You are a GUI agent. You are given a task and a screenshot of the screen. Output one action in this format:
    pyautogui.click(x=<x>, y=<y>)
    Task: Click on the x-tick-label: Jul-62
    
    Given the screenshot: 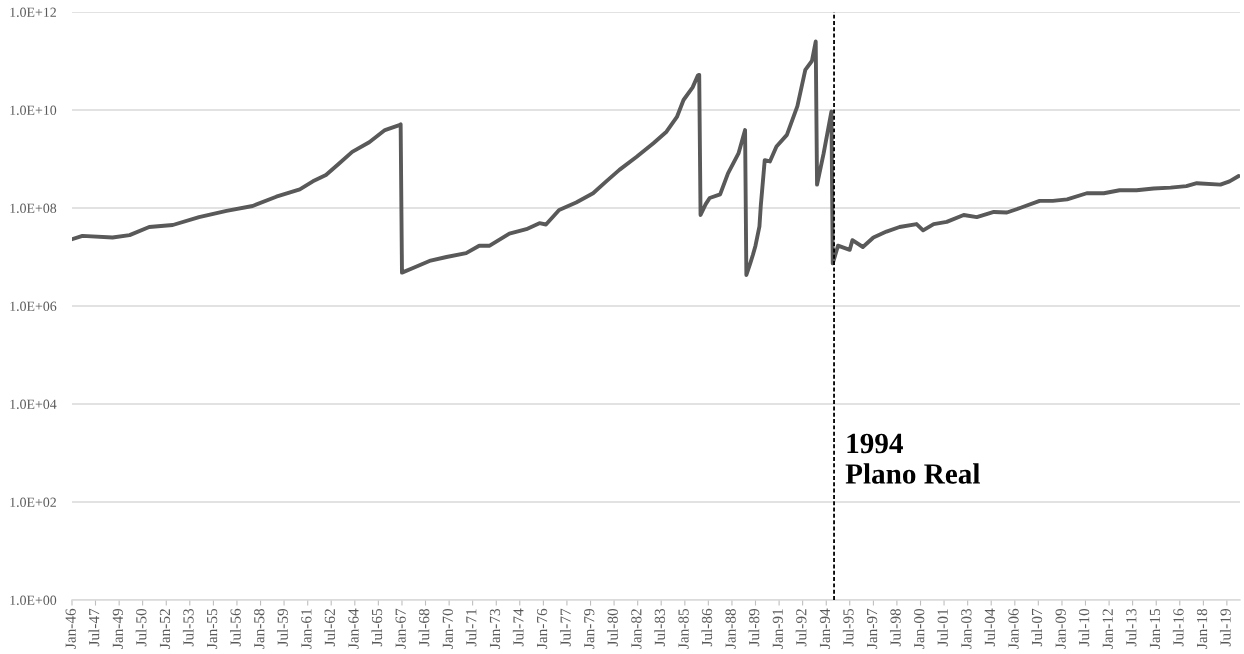 What is the action you would take?
    pyautogui.click(x=330, y=628)
    